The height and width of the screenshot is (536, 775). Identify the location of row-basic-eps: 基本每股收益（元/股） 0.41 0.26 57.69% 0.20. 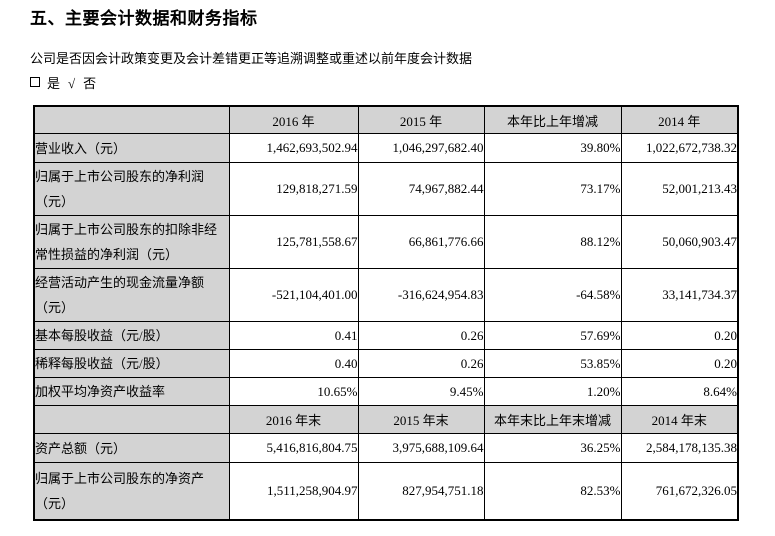
(386, 335).